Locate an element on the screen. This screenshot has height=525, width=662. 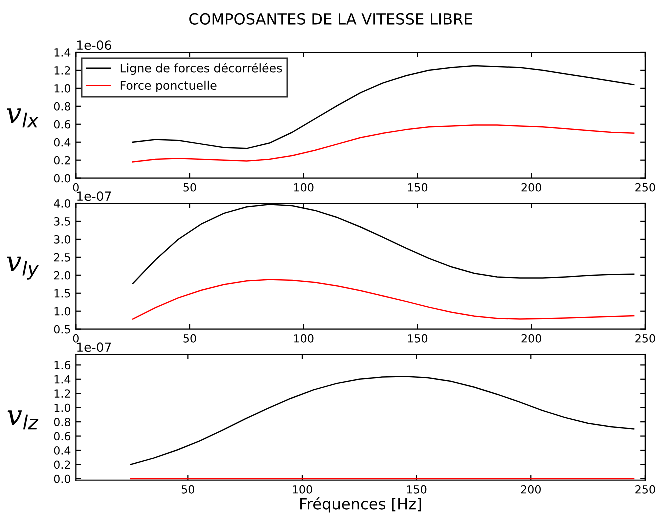
y-tick-label: 1.5 is located at coordinates (62, 294).